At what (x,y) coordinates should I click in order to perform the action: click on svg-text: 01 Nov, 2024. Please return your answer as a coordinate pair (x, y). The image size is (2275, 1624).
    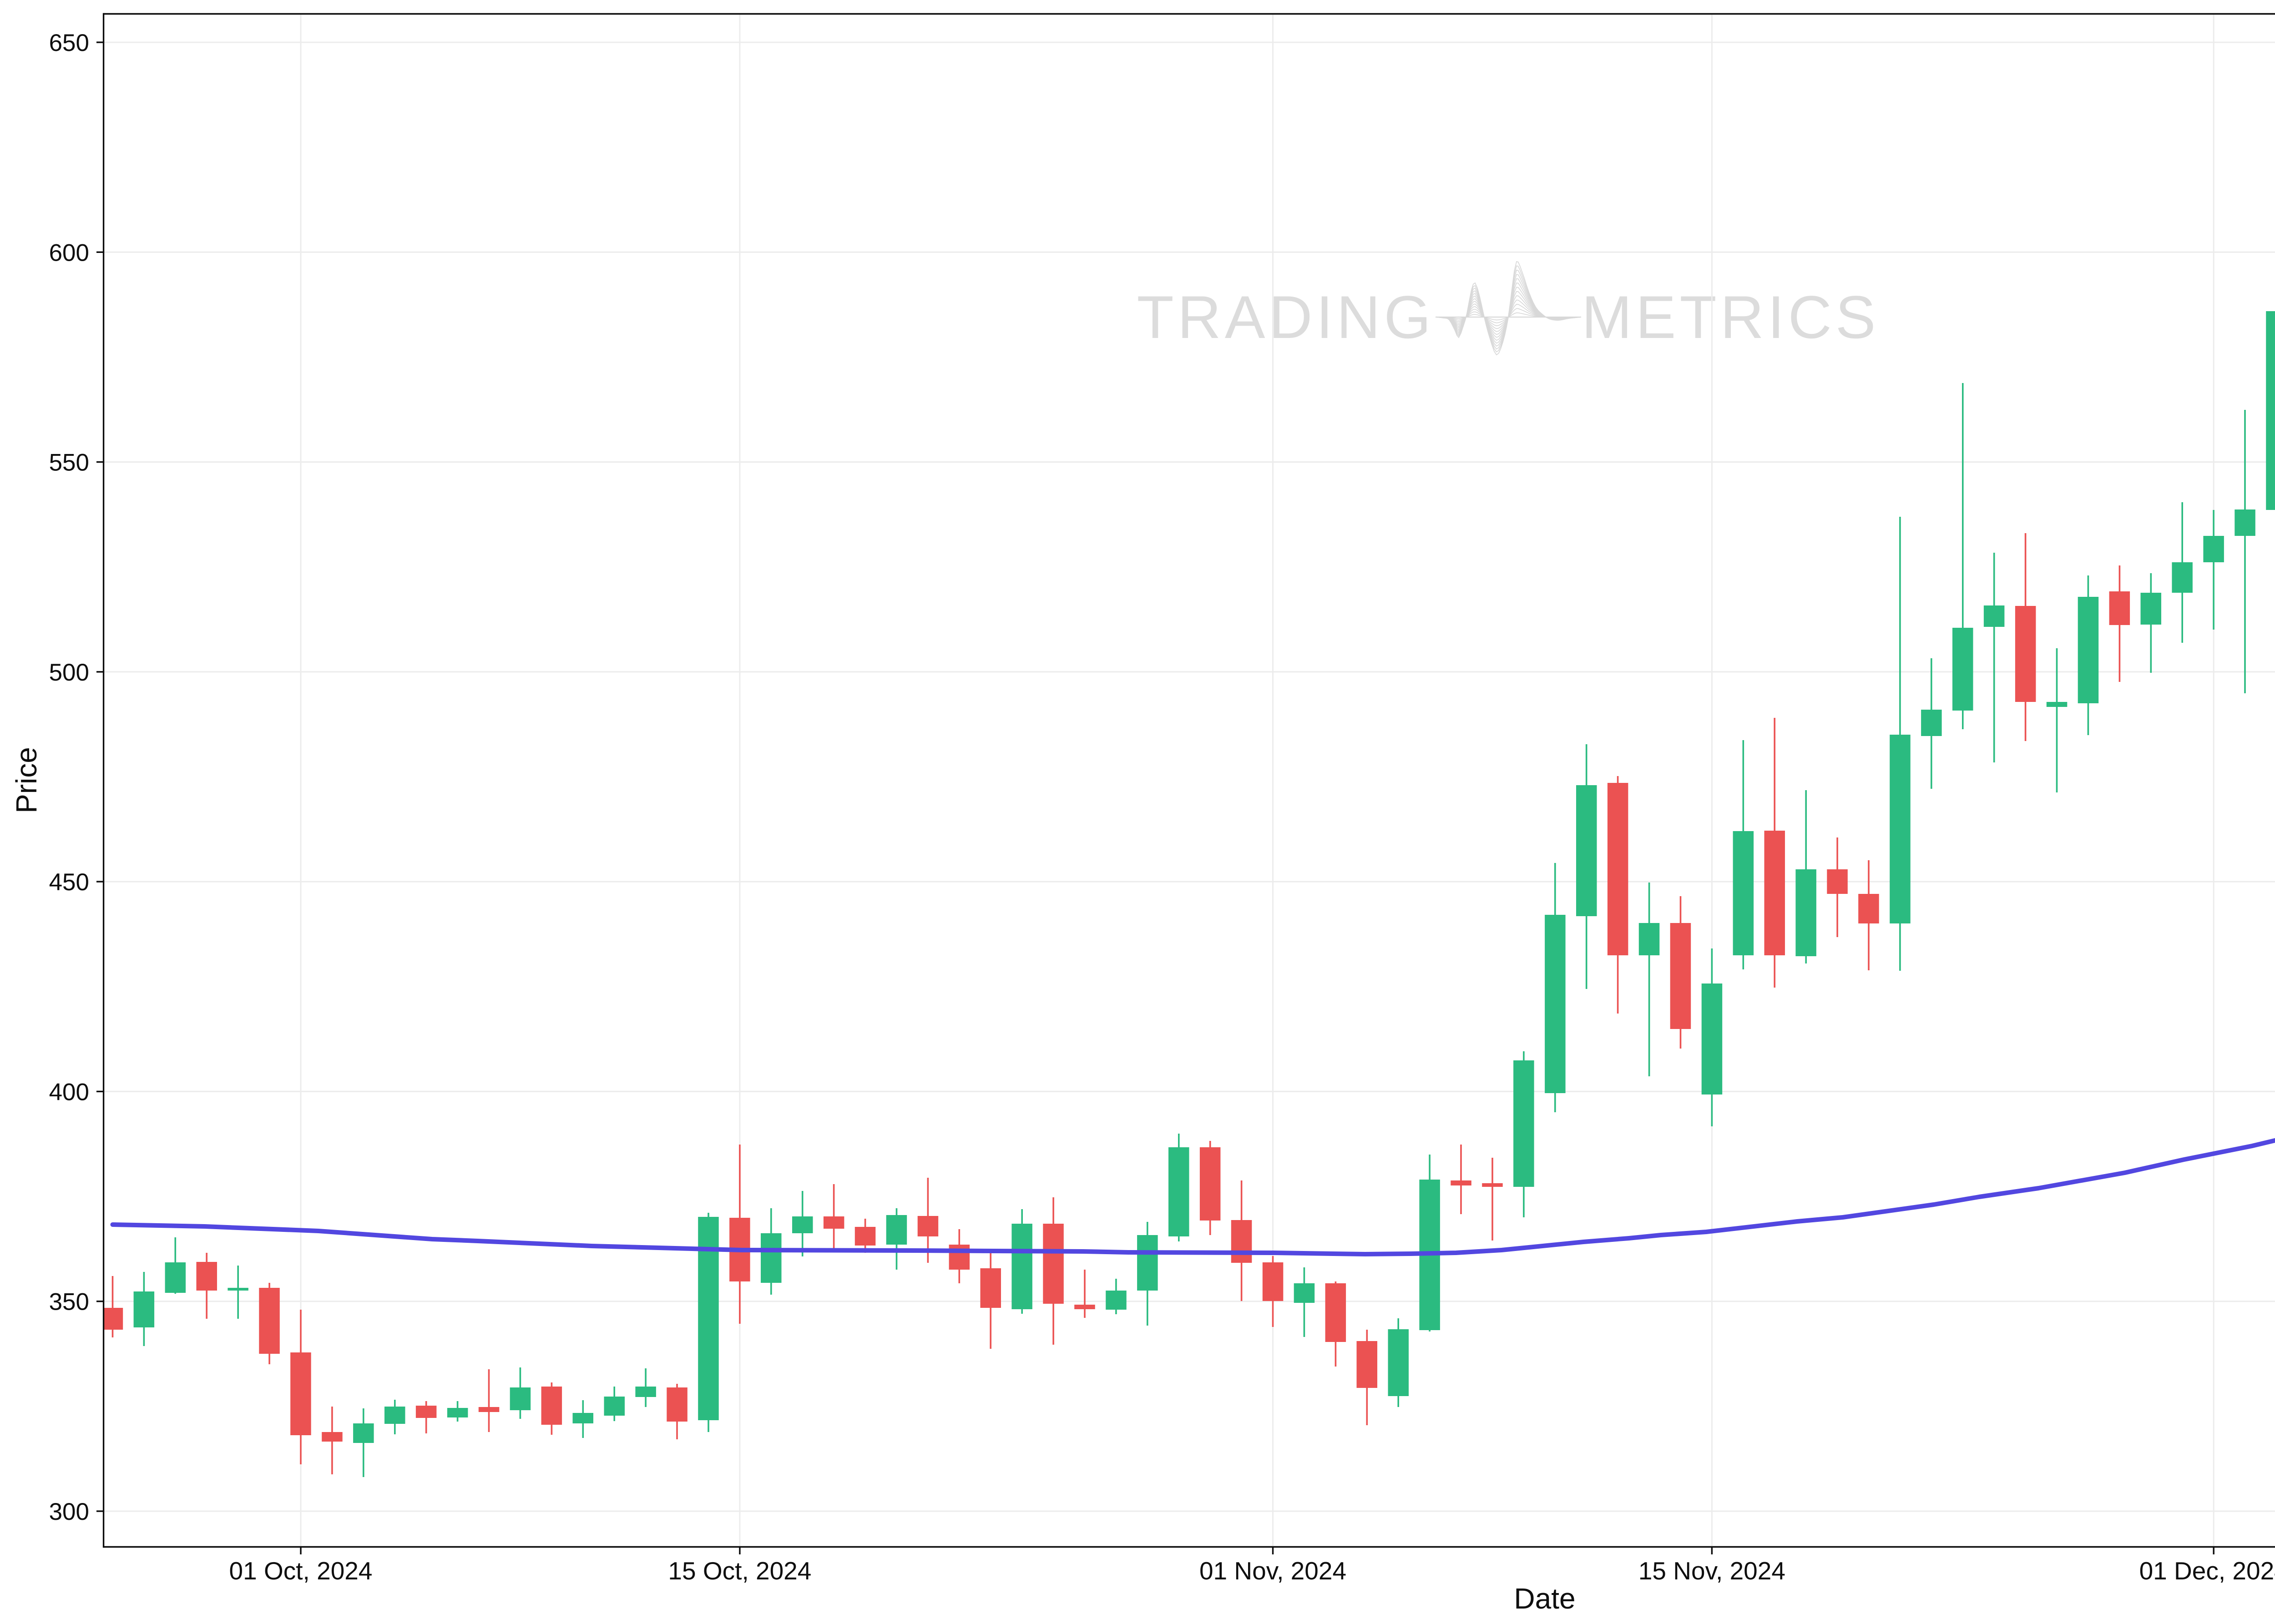
    Looking at the image, I should click on (1273, 1571).